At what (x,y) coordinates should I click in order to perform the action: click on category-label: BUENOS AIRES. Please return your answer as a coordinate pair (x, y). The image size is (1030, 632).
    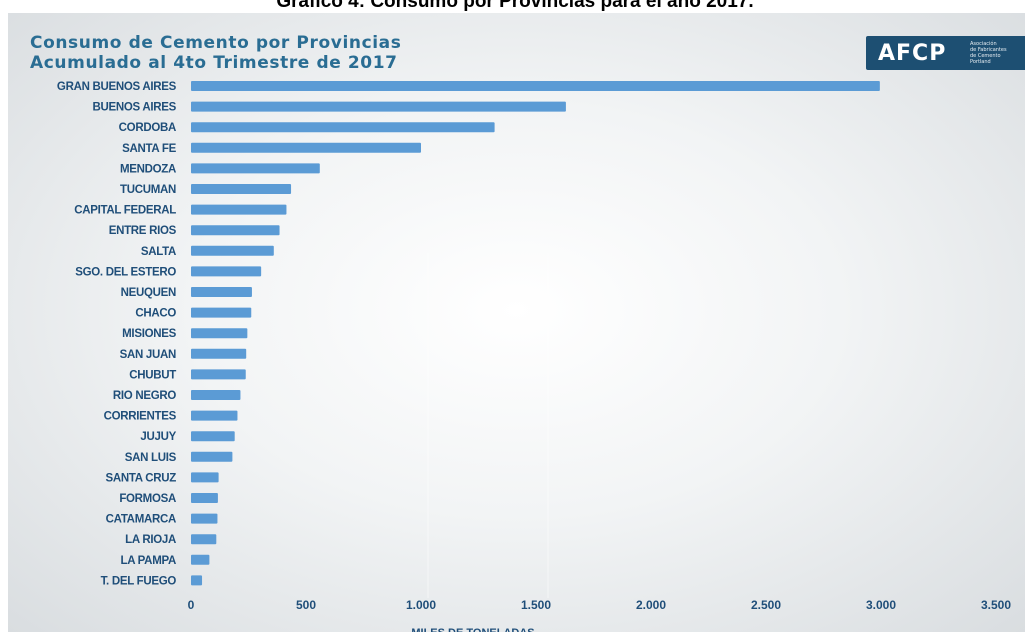
    Looking at the image, I should click on (134, 108).